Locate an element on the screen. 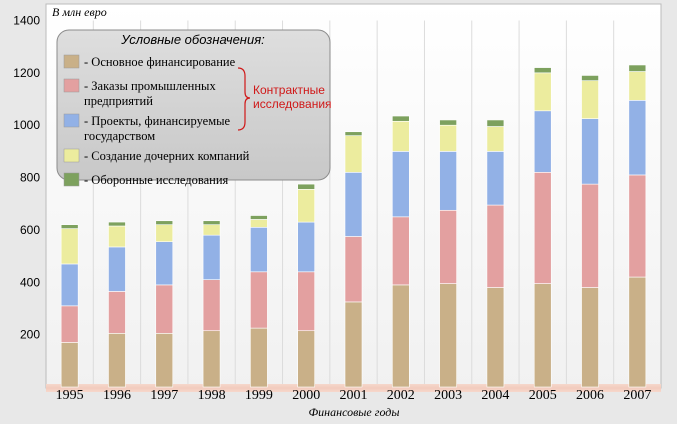 The height and width of the screenshot is (424, 677). bar-segment-s4-1999 is located at coordinates (259, 217).